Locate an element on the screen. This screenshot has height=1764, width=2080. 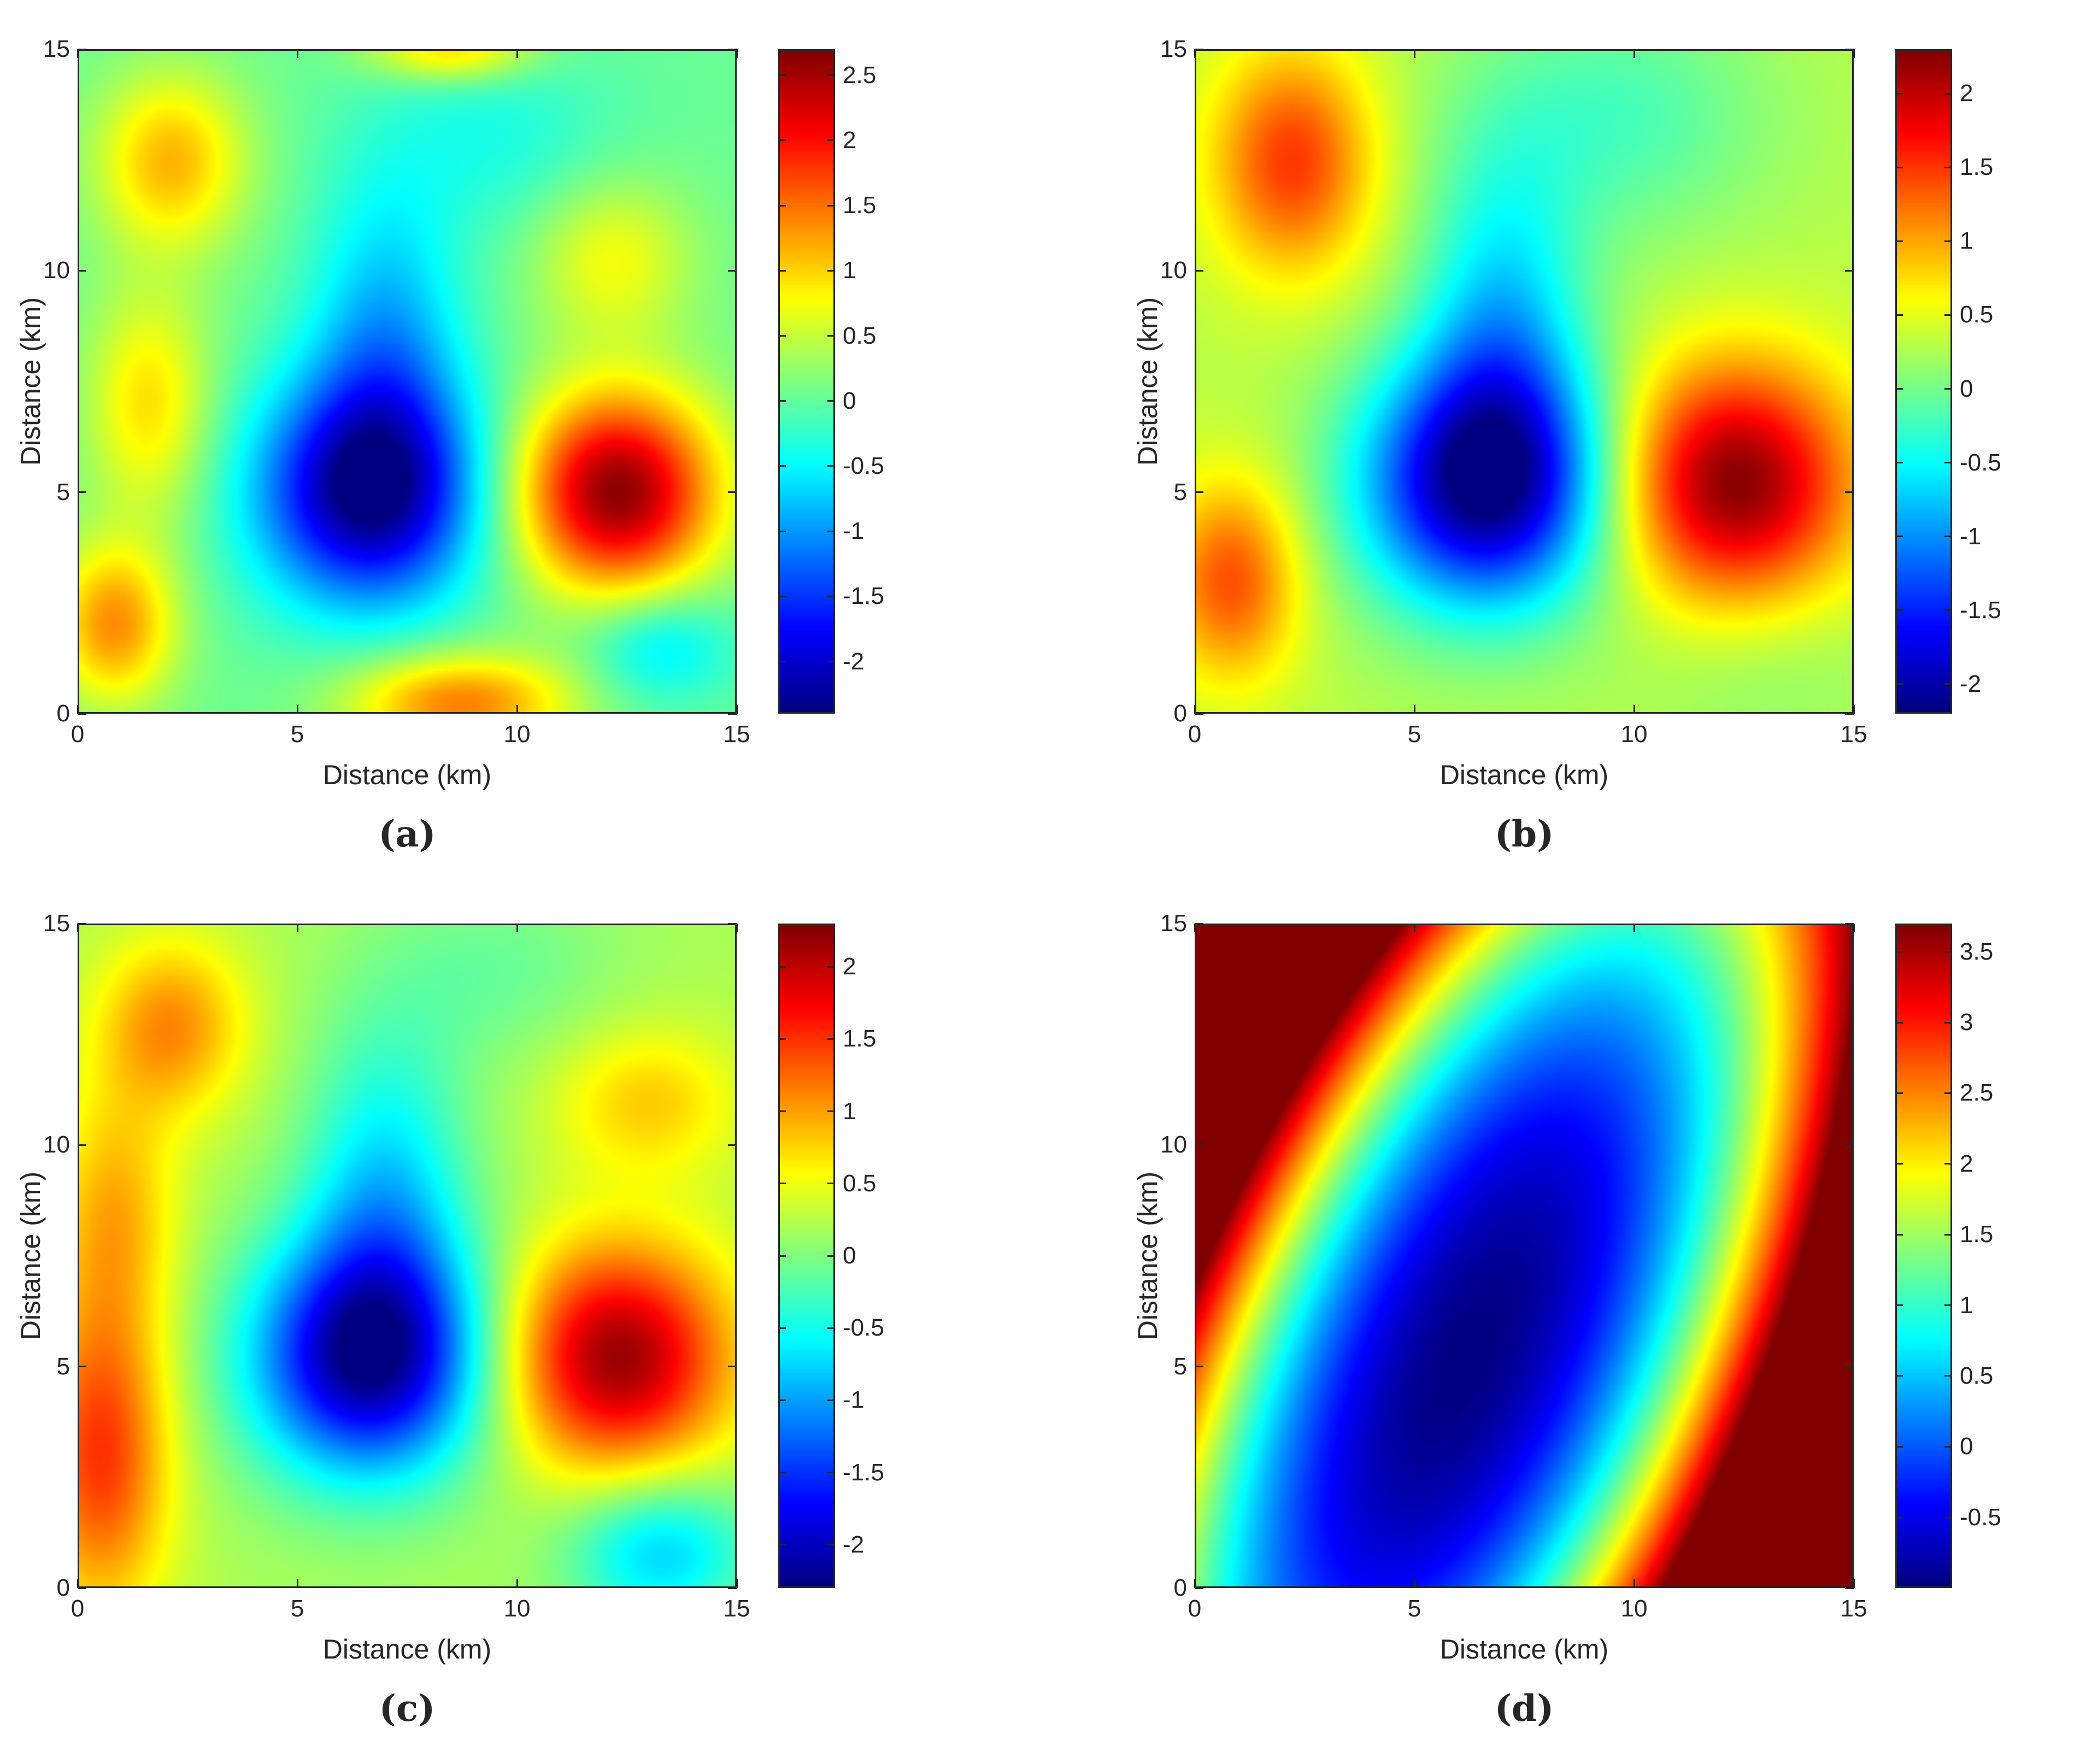
y-tick-label: 0 is located at coordinates (63, 1587).